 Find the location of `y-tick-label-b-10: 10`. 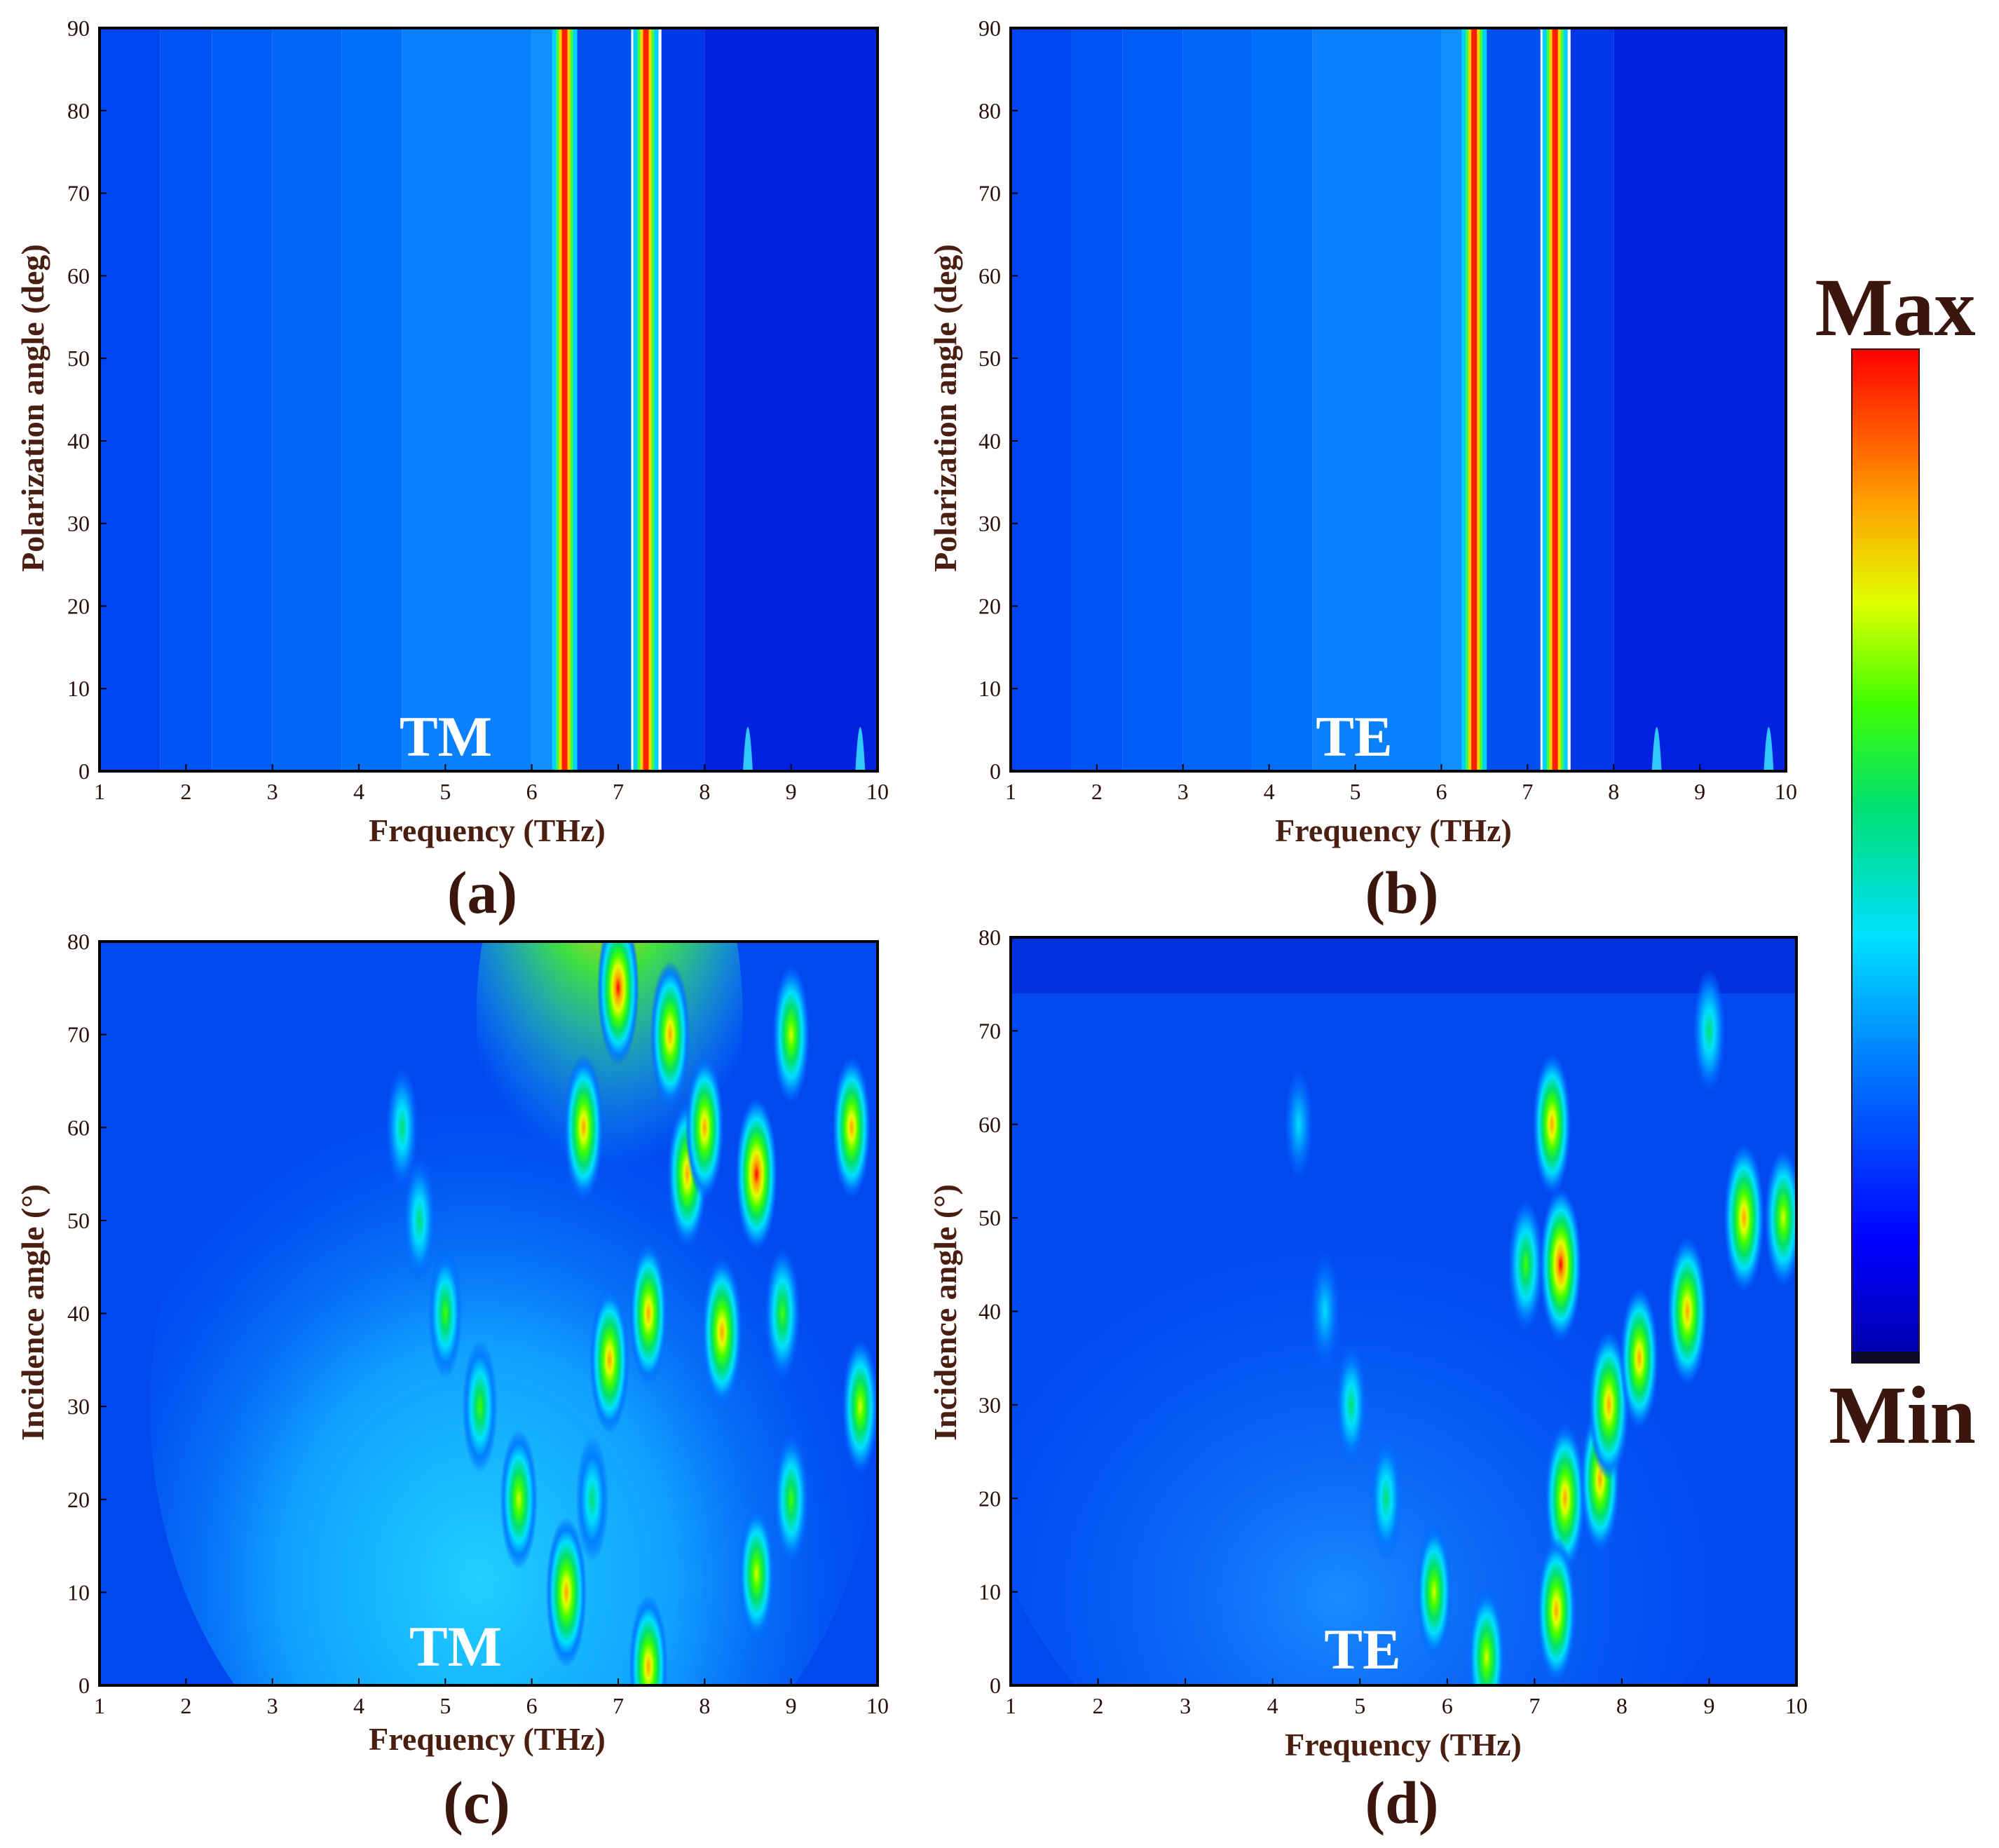

y-tick-label-b-10: 10 is located at coordinates (990, 688).